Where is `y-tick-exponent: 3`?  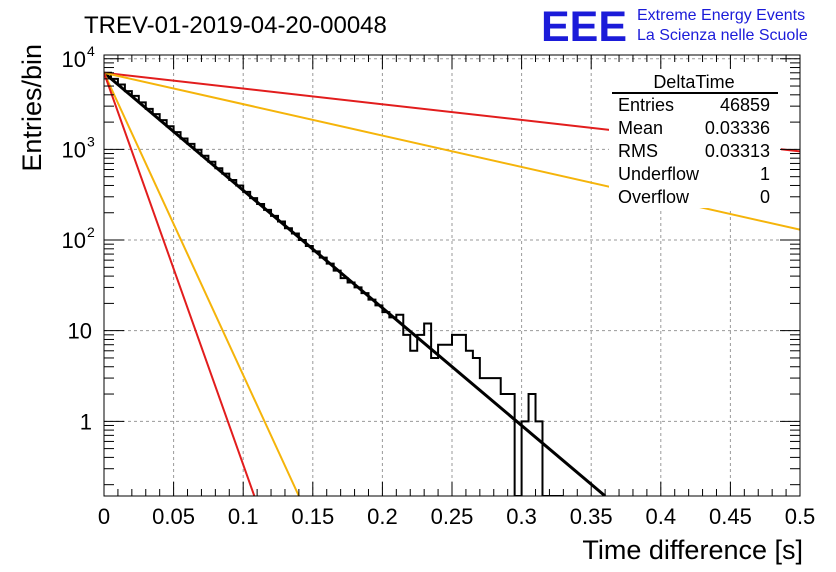 y-tick-exponent: 3 is located at coordinates (91, 141).